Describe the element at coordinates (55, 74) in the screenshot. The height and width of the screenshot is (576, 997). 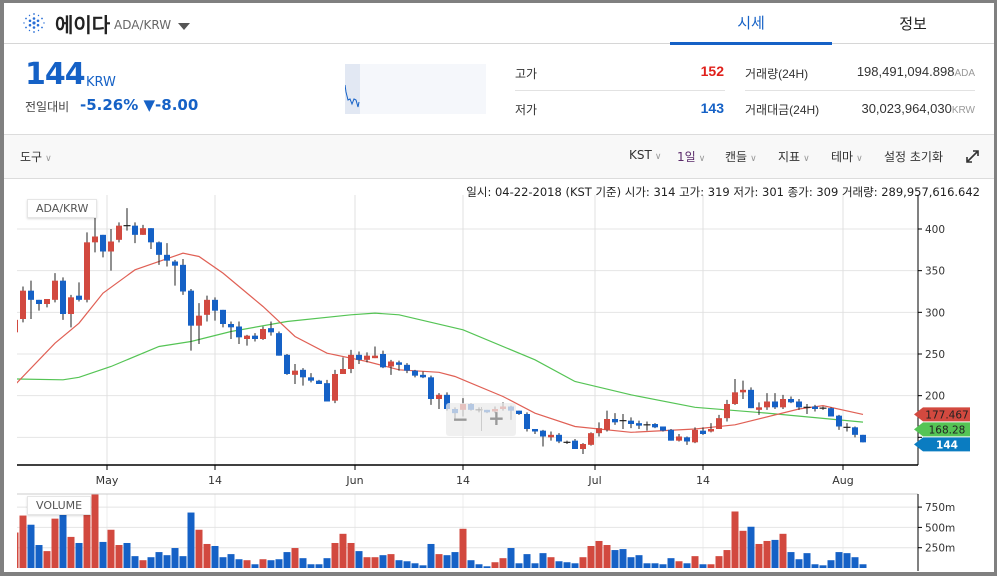
I see `current-price: 144` at that location.